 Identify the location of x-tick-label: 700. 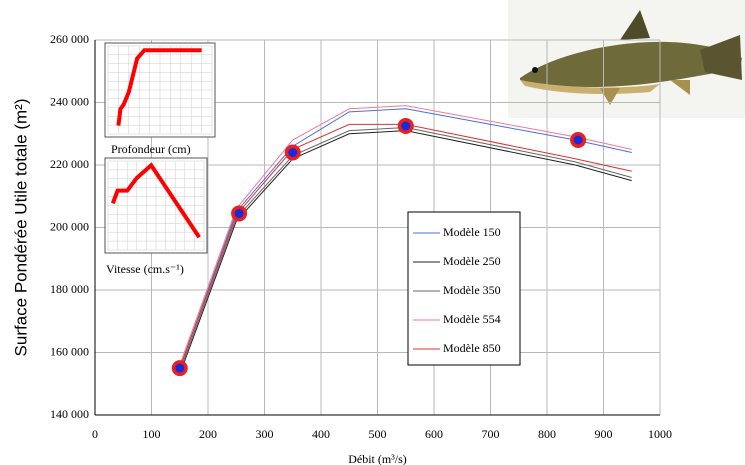
(491, 434).